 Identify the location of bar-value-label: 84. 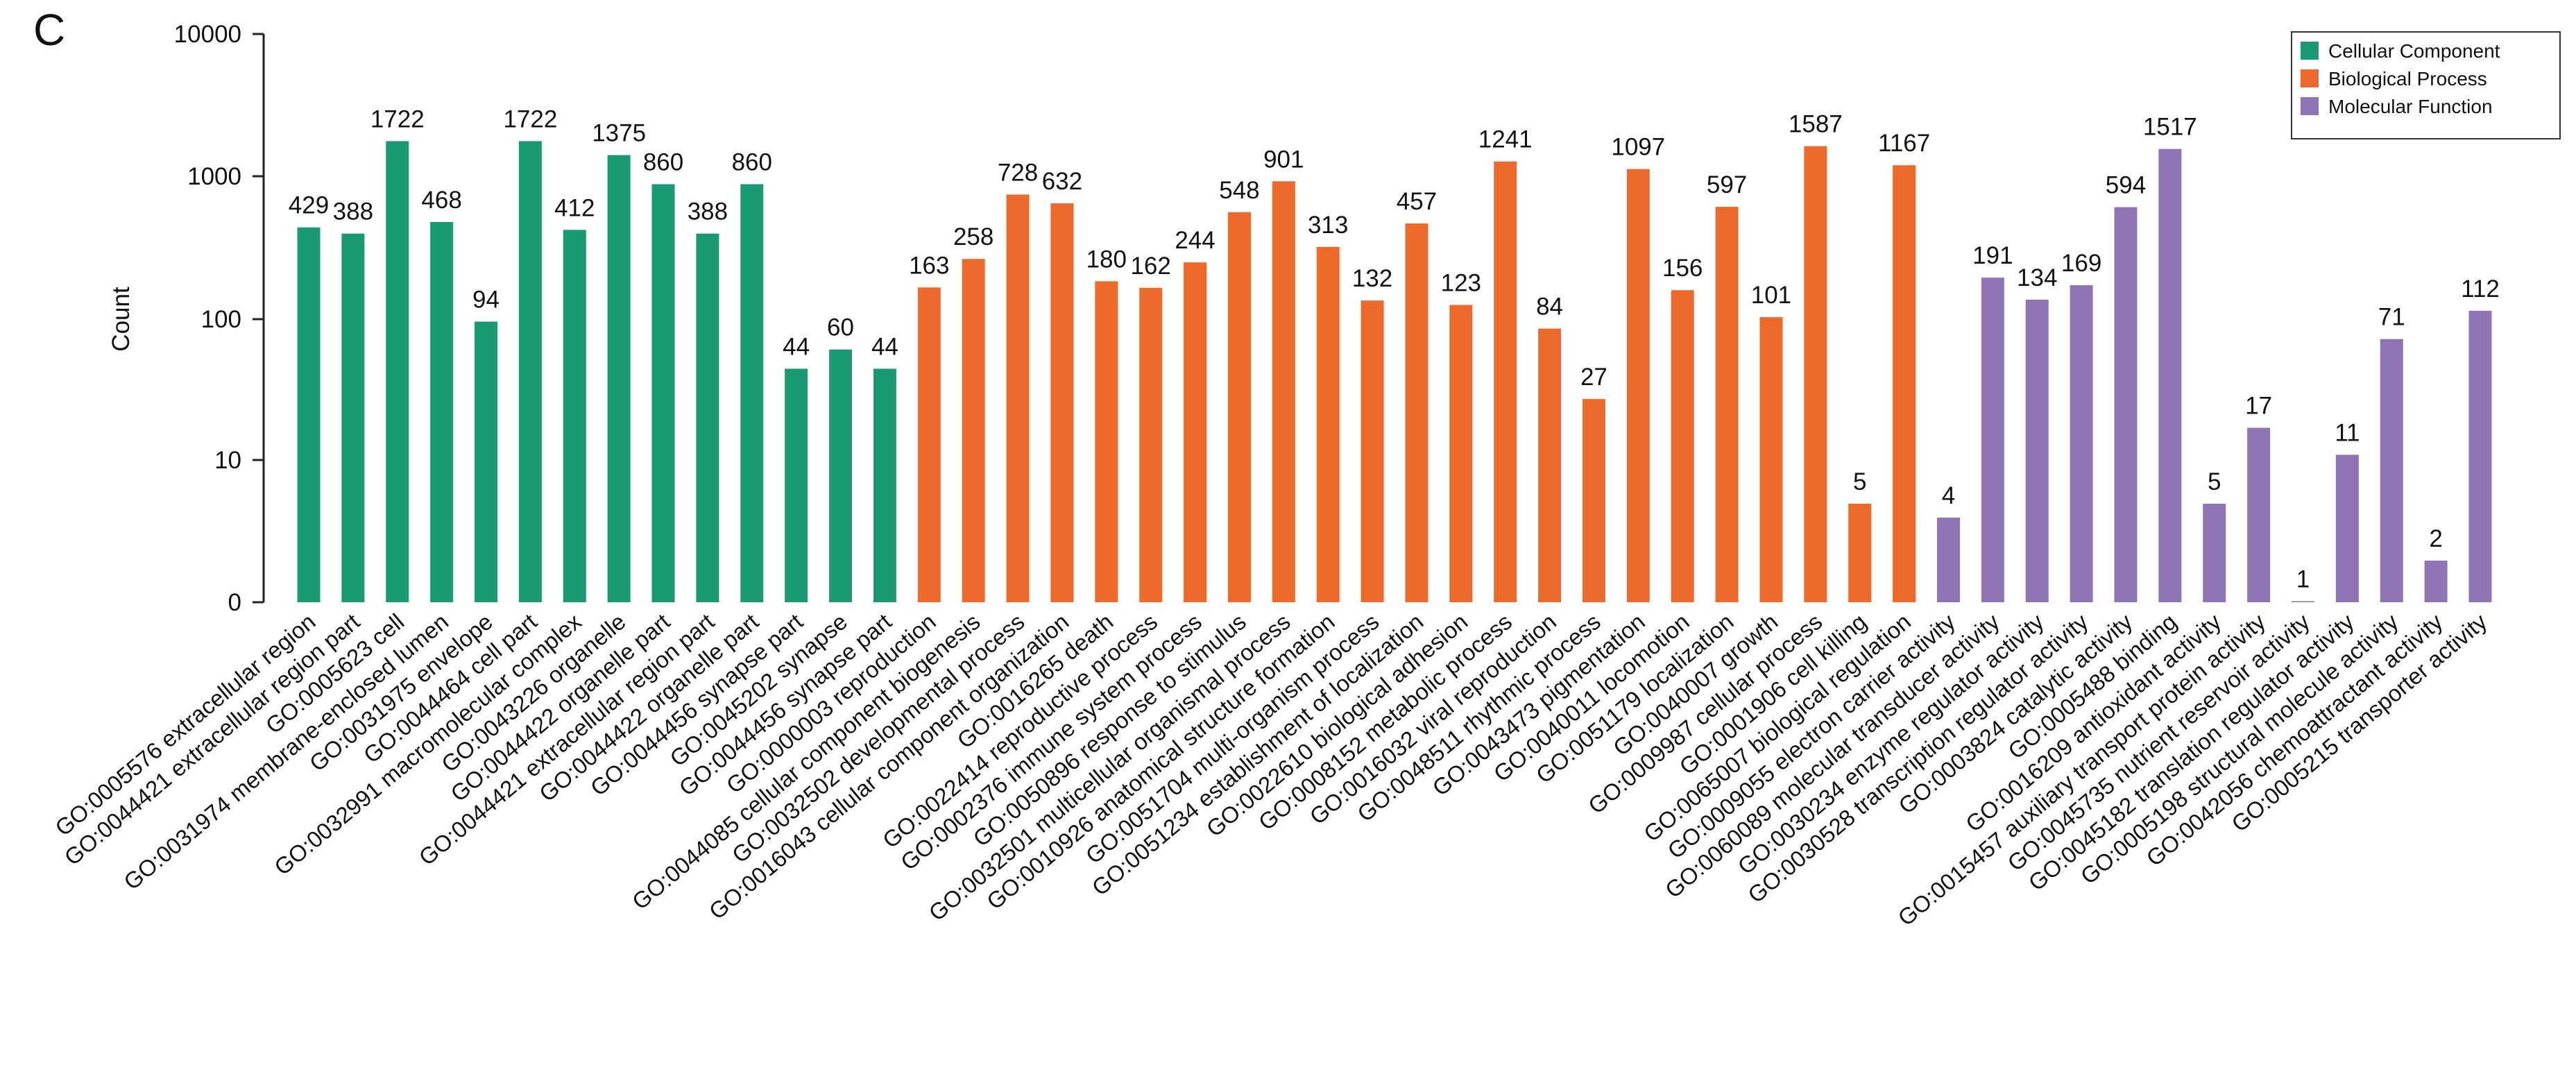
(1549, 307).